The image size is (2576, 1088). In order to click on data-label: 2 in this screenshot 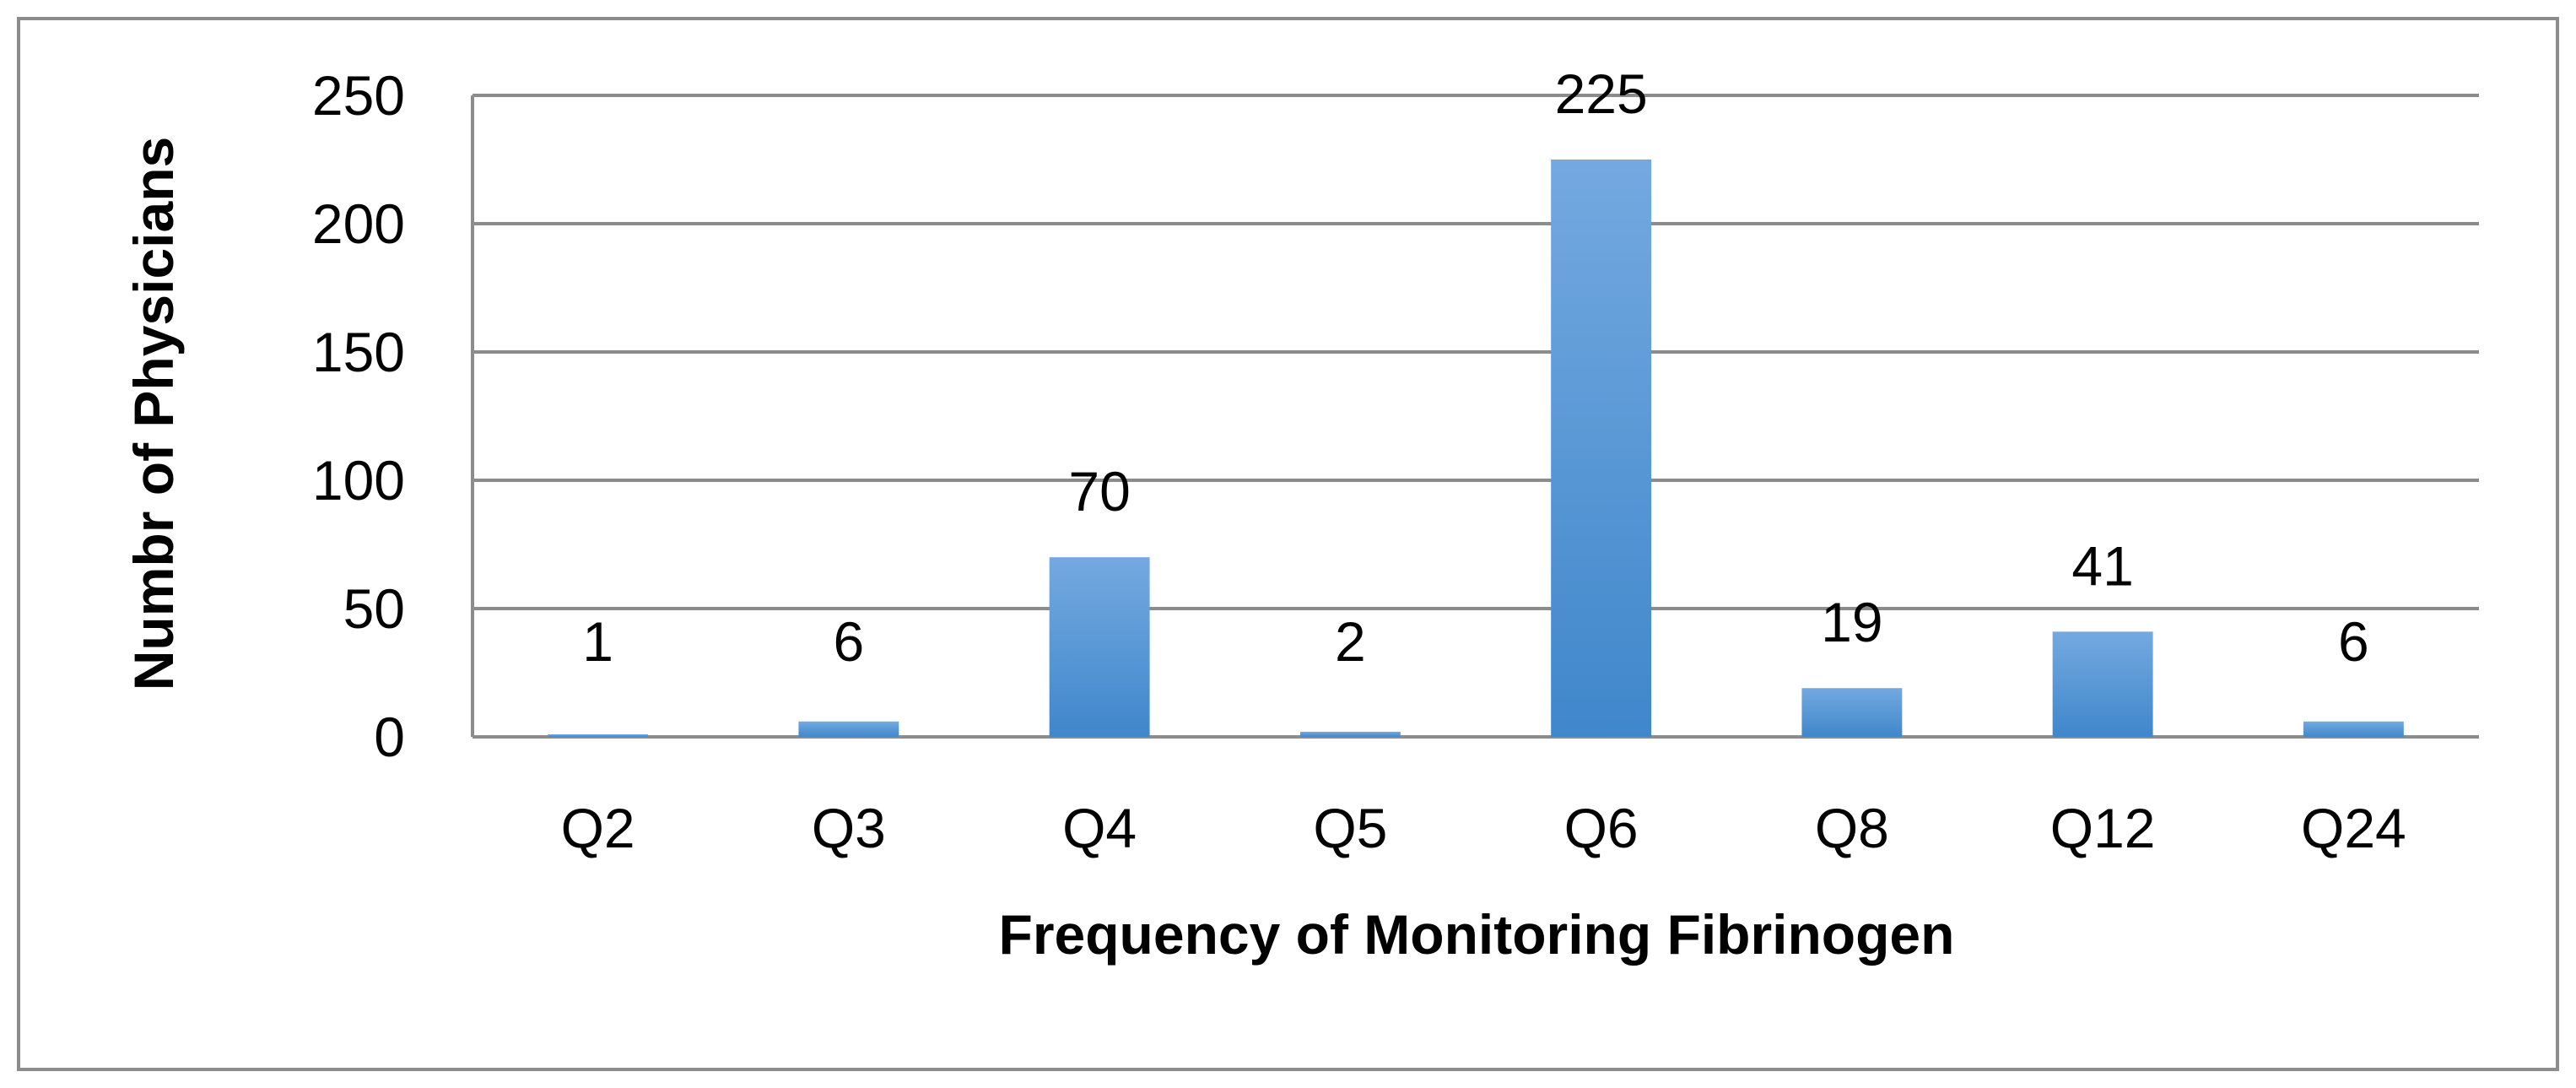, I will do `click(1350, 642)`.